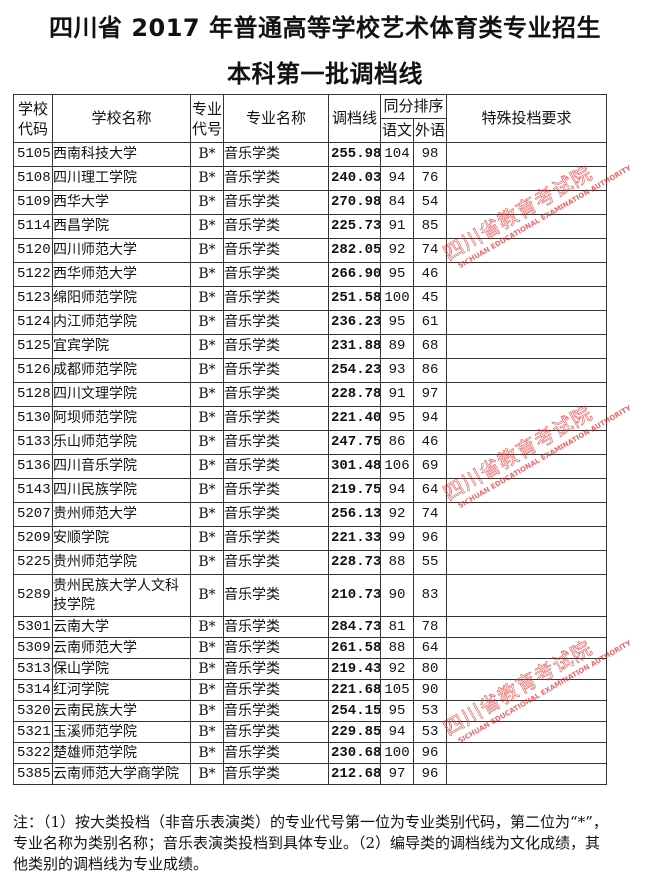  Describe the element at coordinates (33, 298) in the screenshot. I see `cell-code: 5123` at that location.